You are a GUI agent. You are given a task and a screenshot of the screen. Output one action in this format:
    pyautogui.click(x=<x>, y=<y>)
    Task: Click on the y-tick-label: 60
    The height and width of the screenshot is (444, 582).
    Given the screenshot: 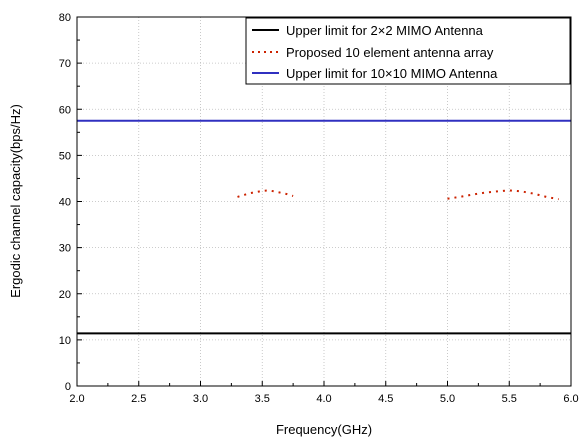 What is the action you would take?
    pyautogui.click(x=65, y=110)
    